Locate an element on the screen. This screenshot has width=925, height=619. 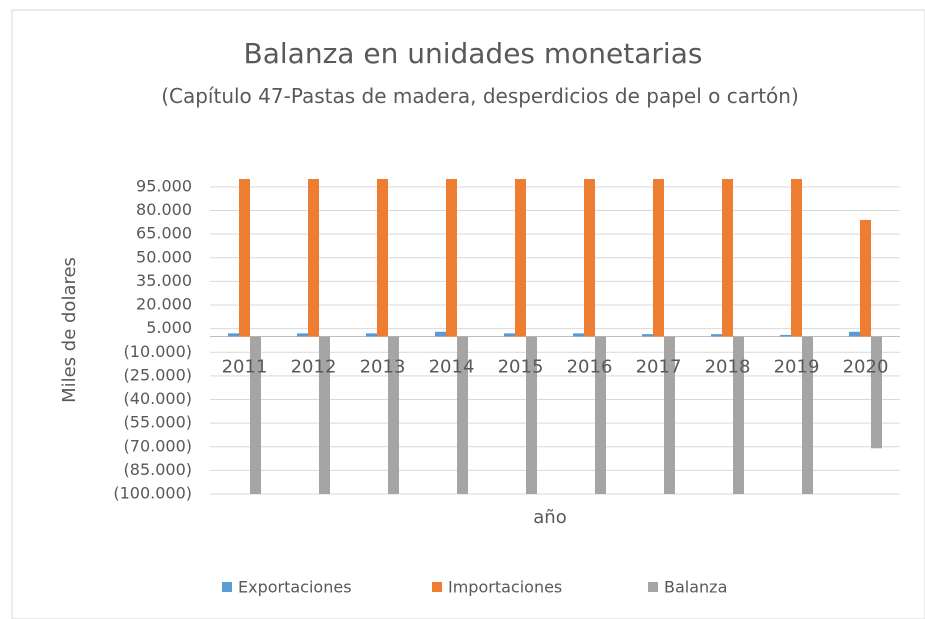
y-tick-label: (10.000) is located at coordinates (158, 351).